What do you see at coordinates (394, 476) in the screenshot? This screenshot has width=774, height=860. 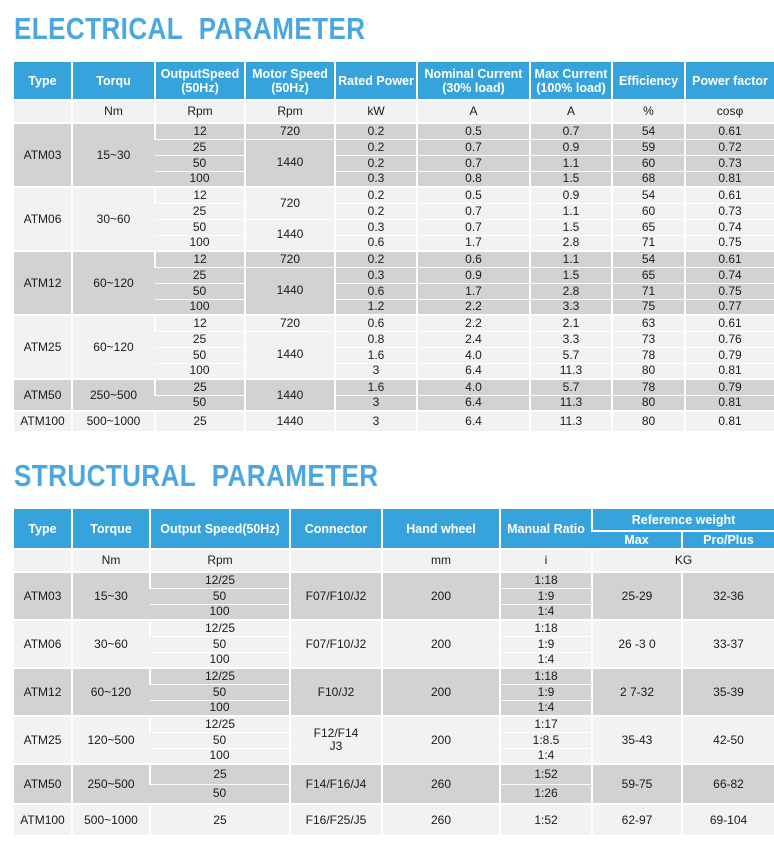 I see `structural-parameter-title: STRUCTURAL PARAMETER` at bounding box center [394, 476].